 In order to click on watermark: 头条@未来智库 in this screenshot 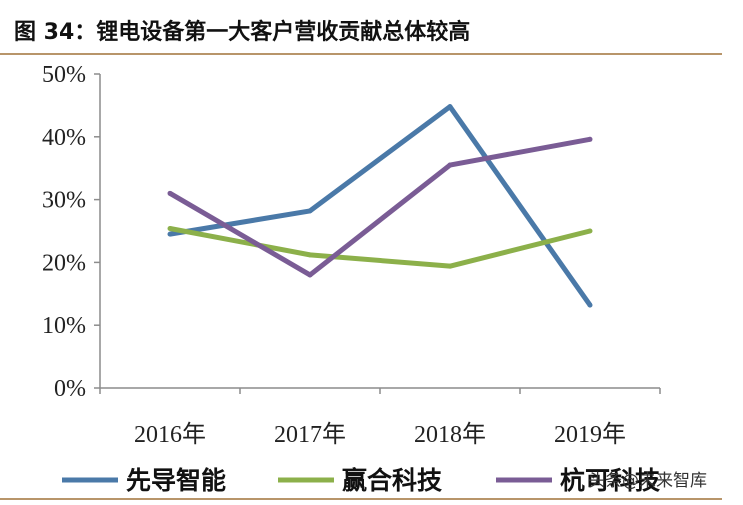, I will do `click(647, 481)`.